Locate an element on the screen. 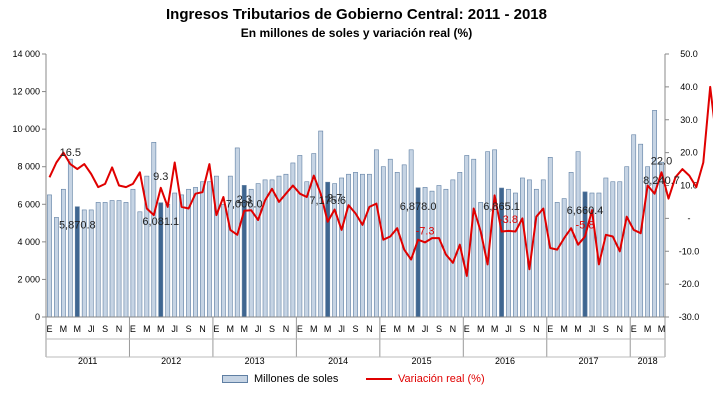  line-data-label: 16.5 is located at coordinates (70, 153).